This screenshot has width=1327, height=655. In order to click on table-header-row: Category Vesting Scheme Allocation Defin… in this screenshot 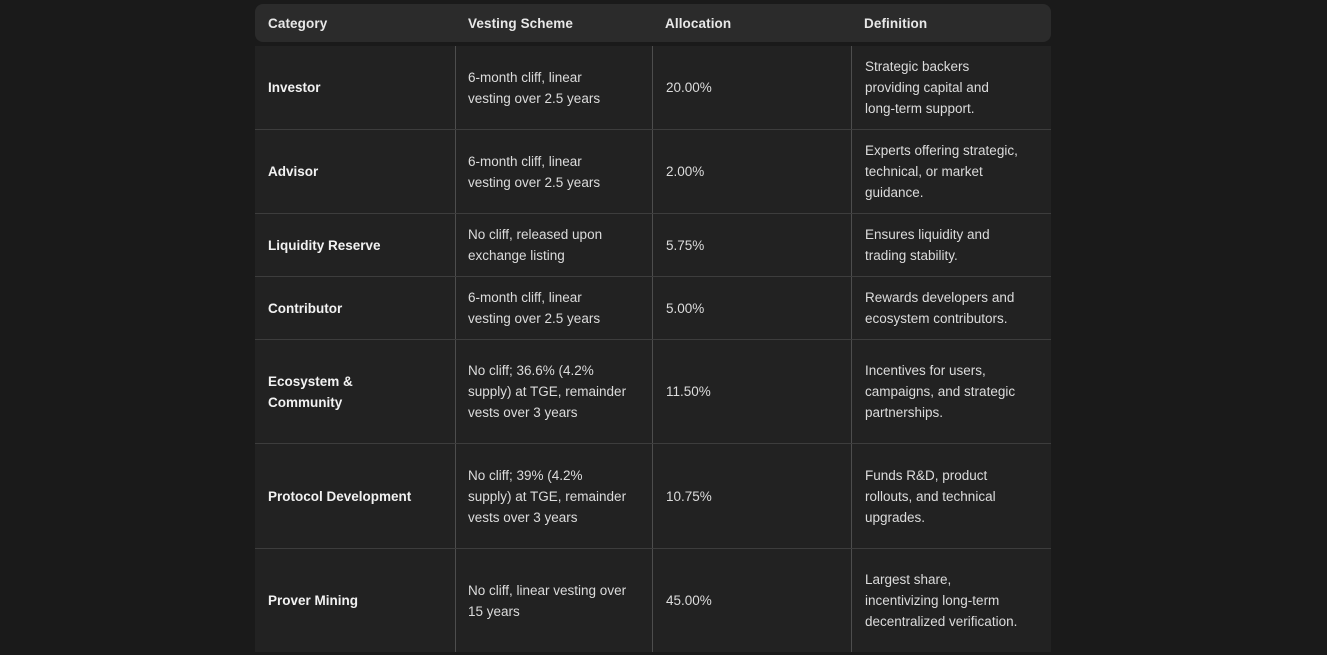, I will do `click(653, 23)`.